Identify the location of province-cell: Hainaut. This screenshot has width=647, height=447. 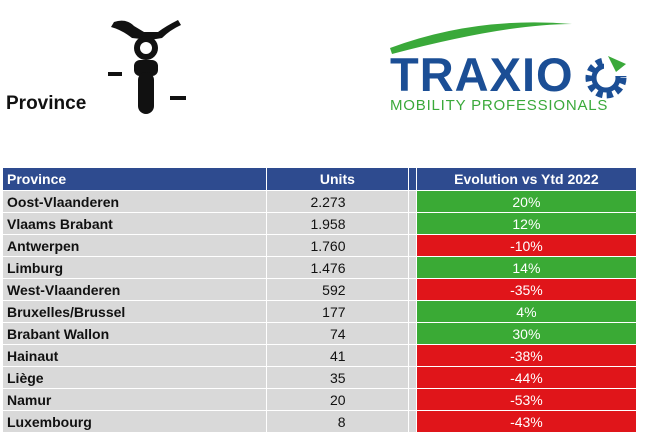
(135, 355).